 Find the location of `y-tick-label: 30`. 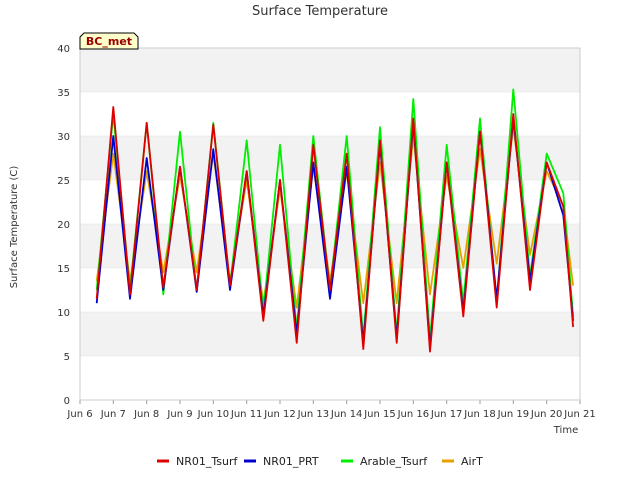

y-tick-label: 30 is located at coordinates (63, 137).